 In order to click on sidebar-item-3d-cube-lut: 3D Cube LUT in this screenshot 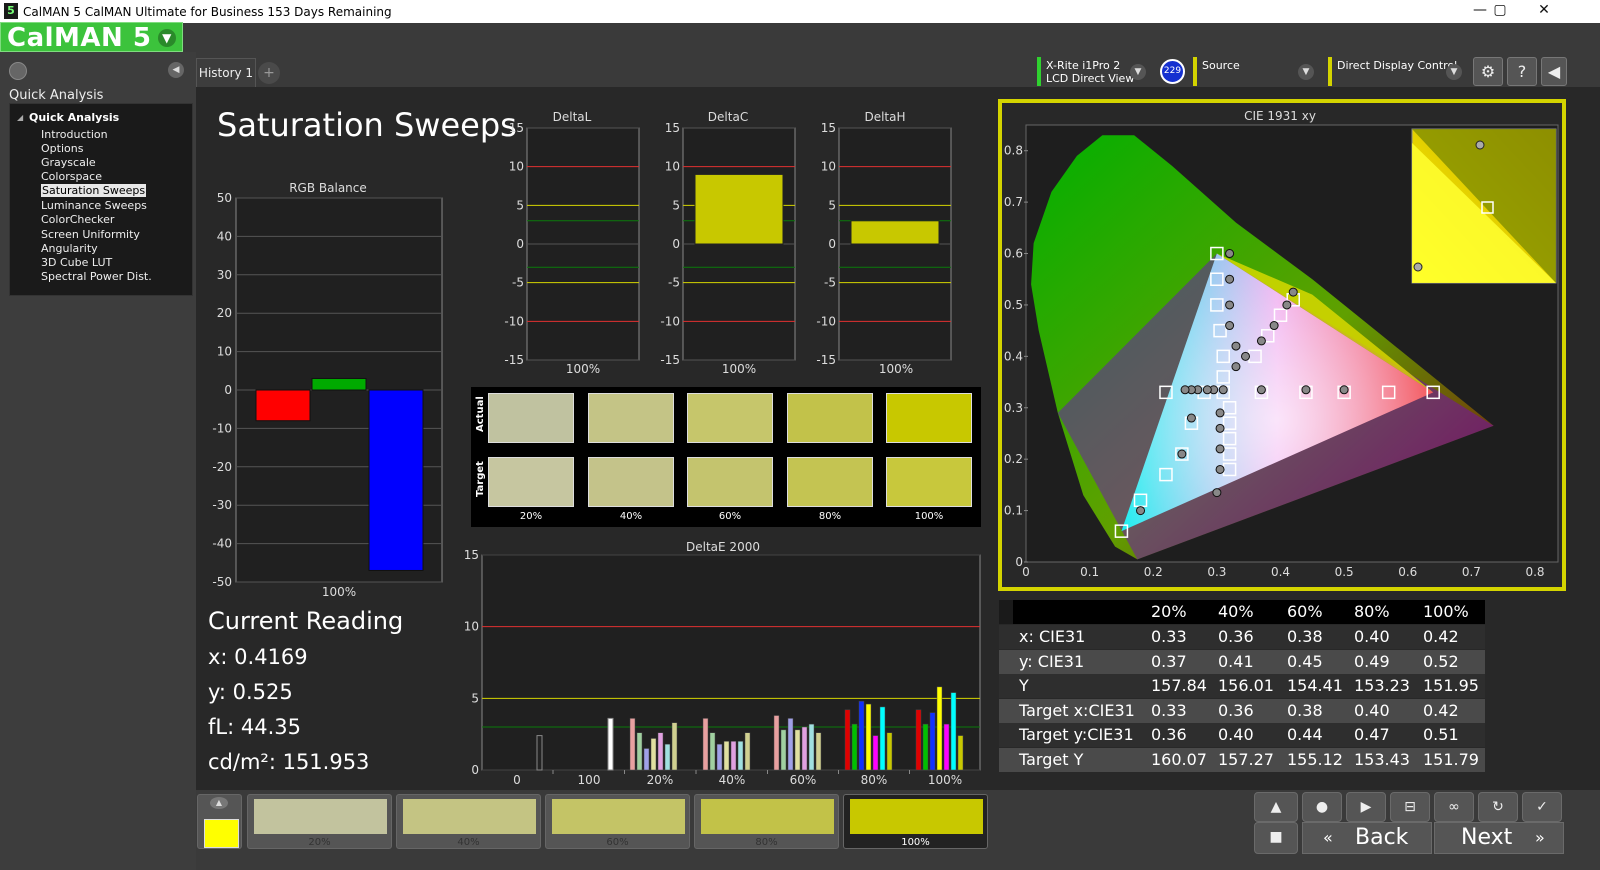, I will do `click(77, 262)`.